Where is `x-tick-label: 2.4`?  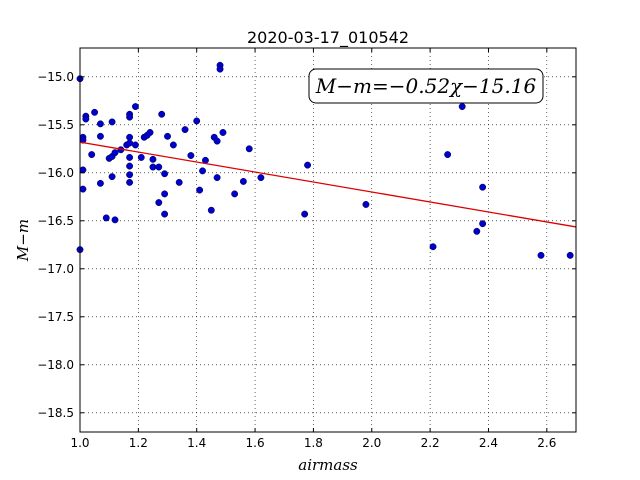
x-tick-label: 2.4 is located at coordinates (488, 443).